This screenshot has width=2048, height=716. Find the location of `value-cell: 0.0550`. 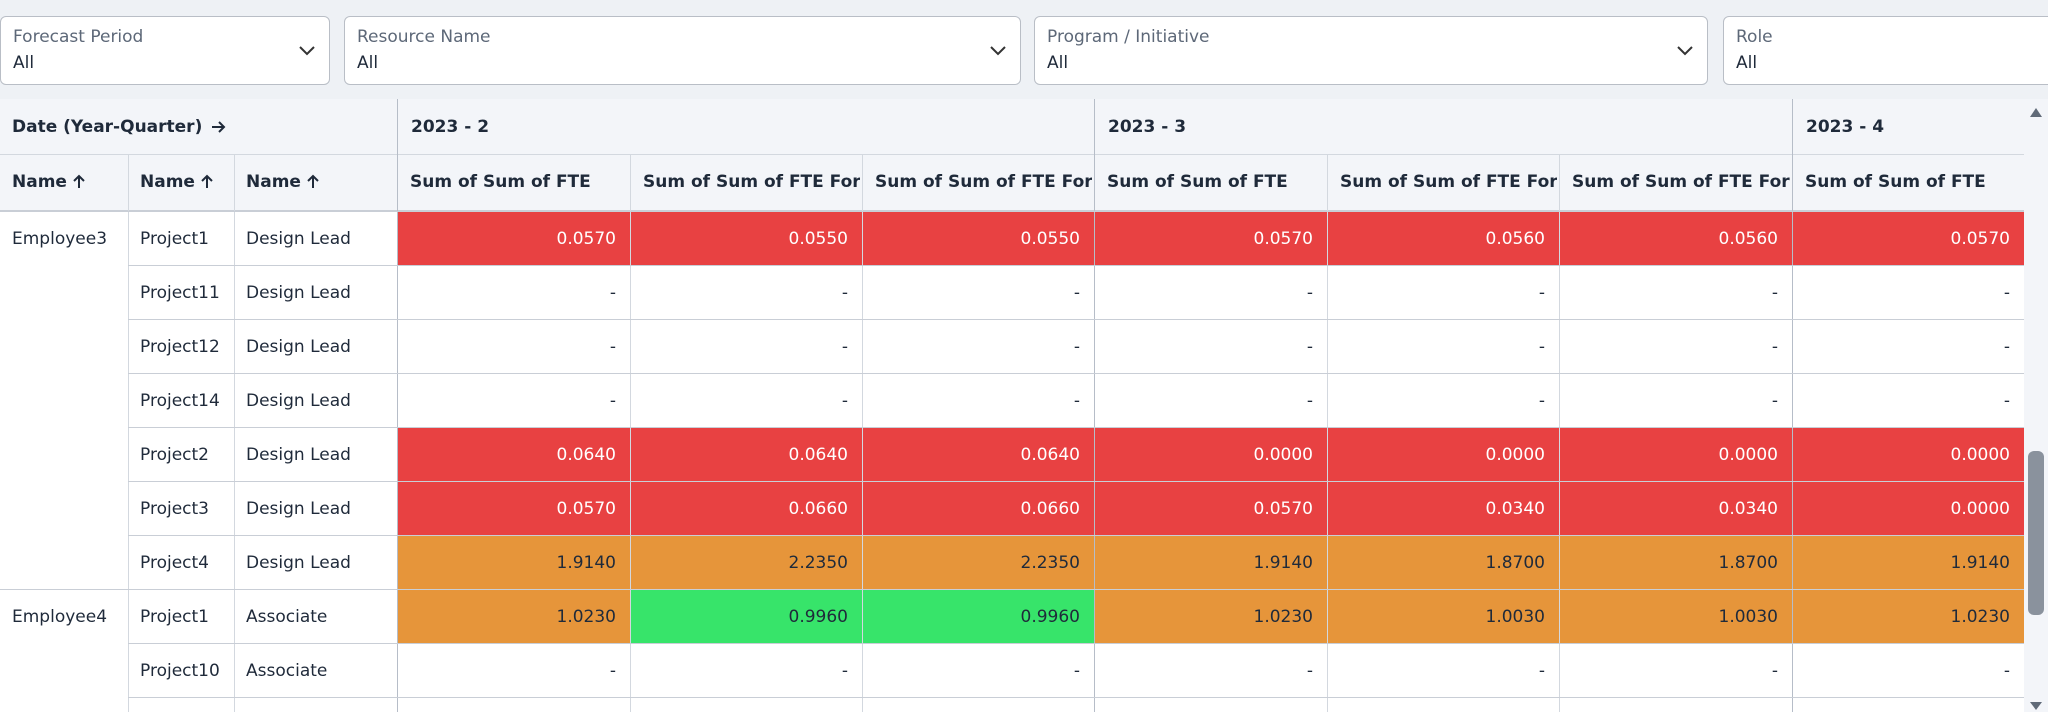

value-cell: 0.0550 is located at coordinates (978, 238).